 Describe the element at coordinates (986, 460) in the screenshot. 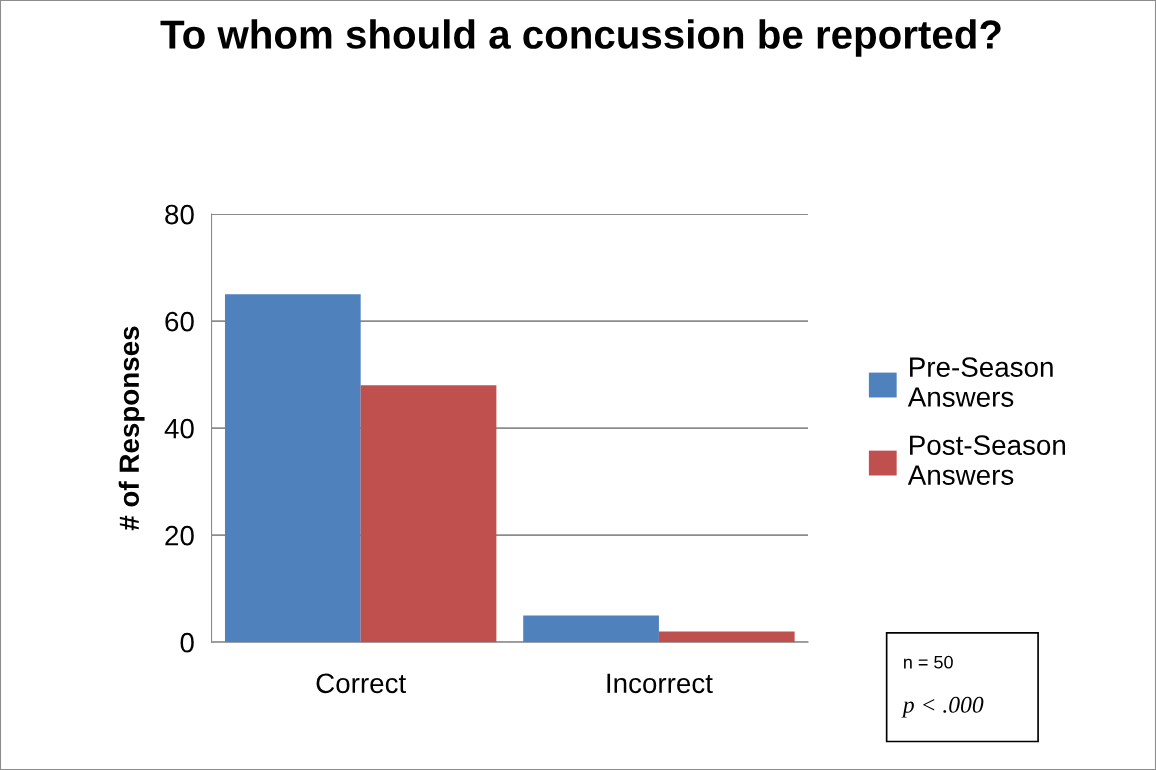

I see `legend-label: Post-Season Answers` at that location.